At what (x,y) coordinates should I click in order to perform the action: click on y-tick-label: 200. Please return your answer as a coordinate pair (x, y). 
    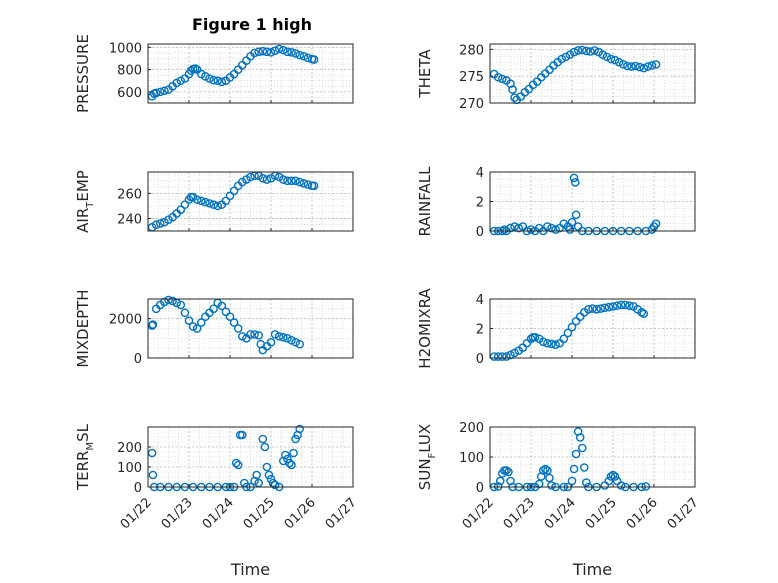
    Looking at the image, I should click on (471, 428).